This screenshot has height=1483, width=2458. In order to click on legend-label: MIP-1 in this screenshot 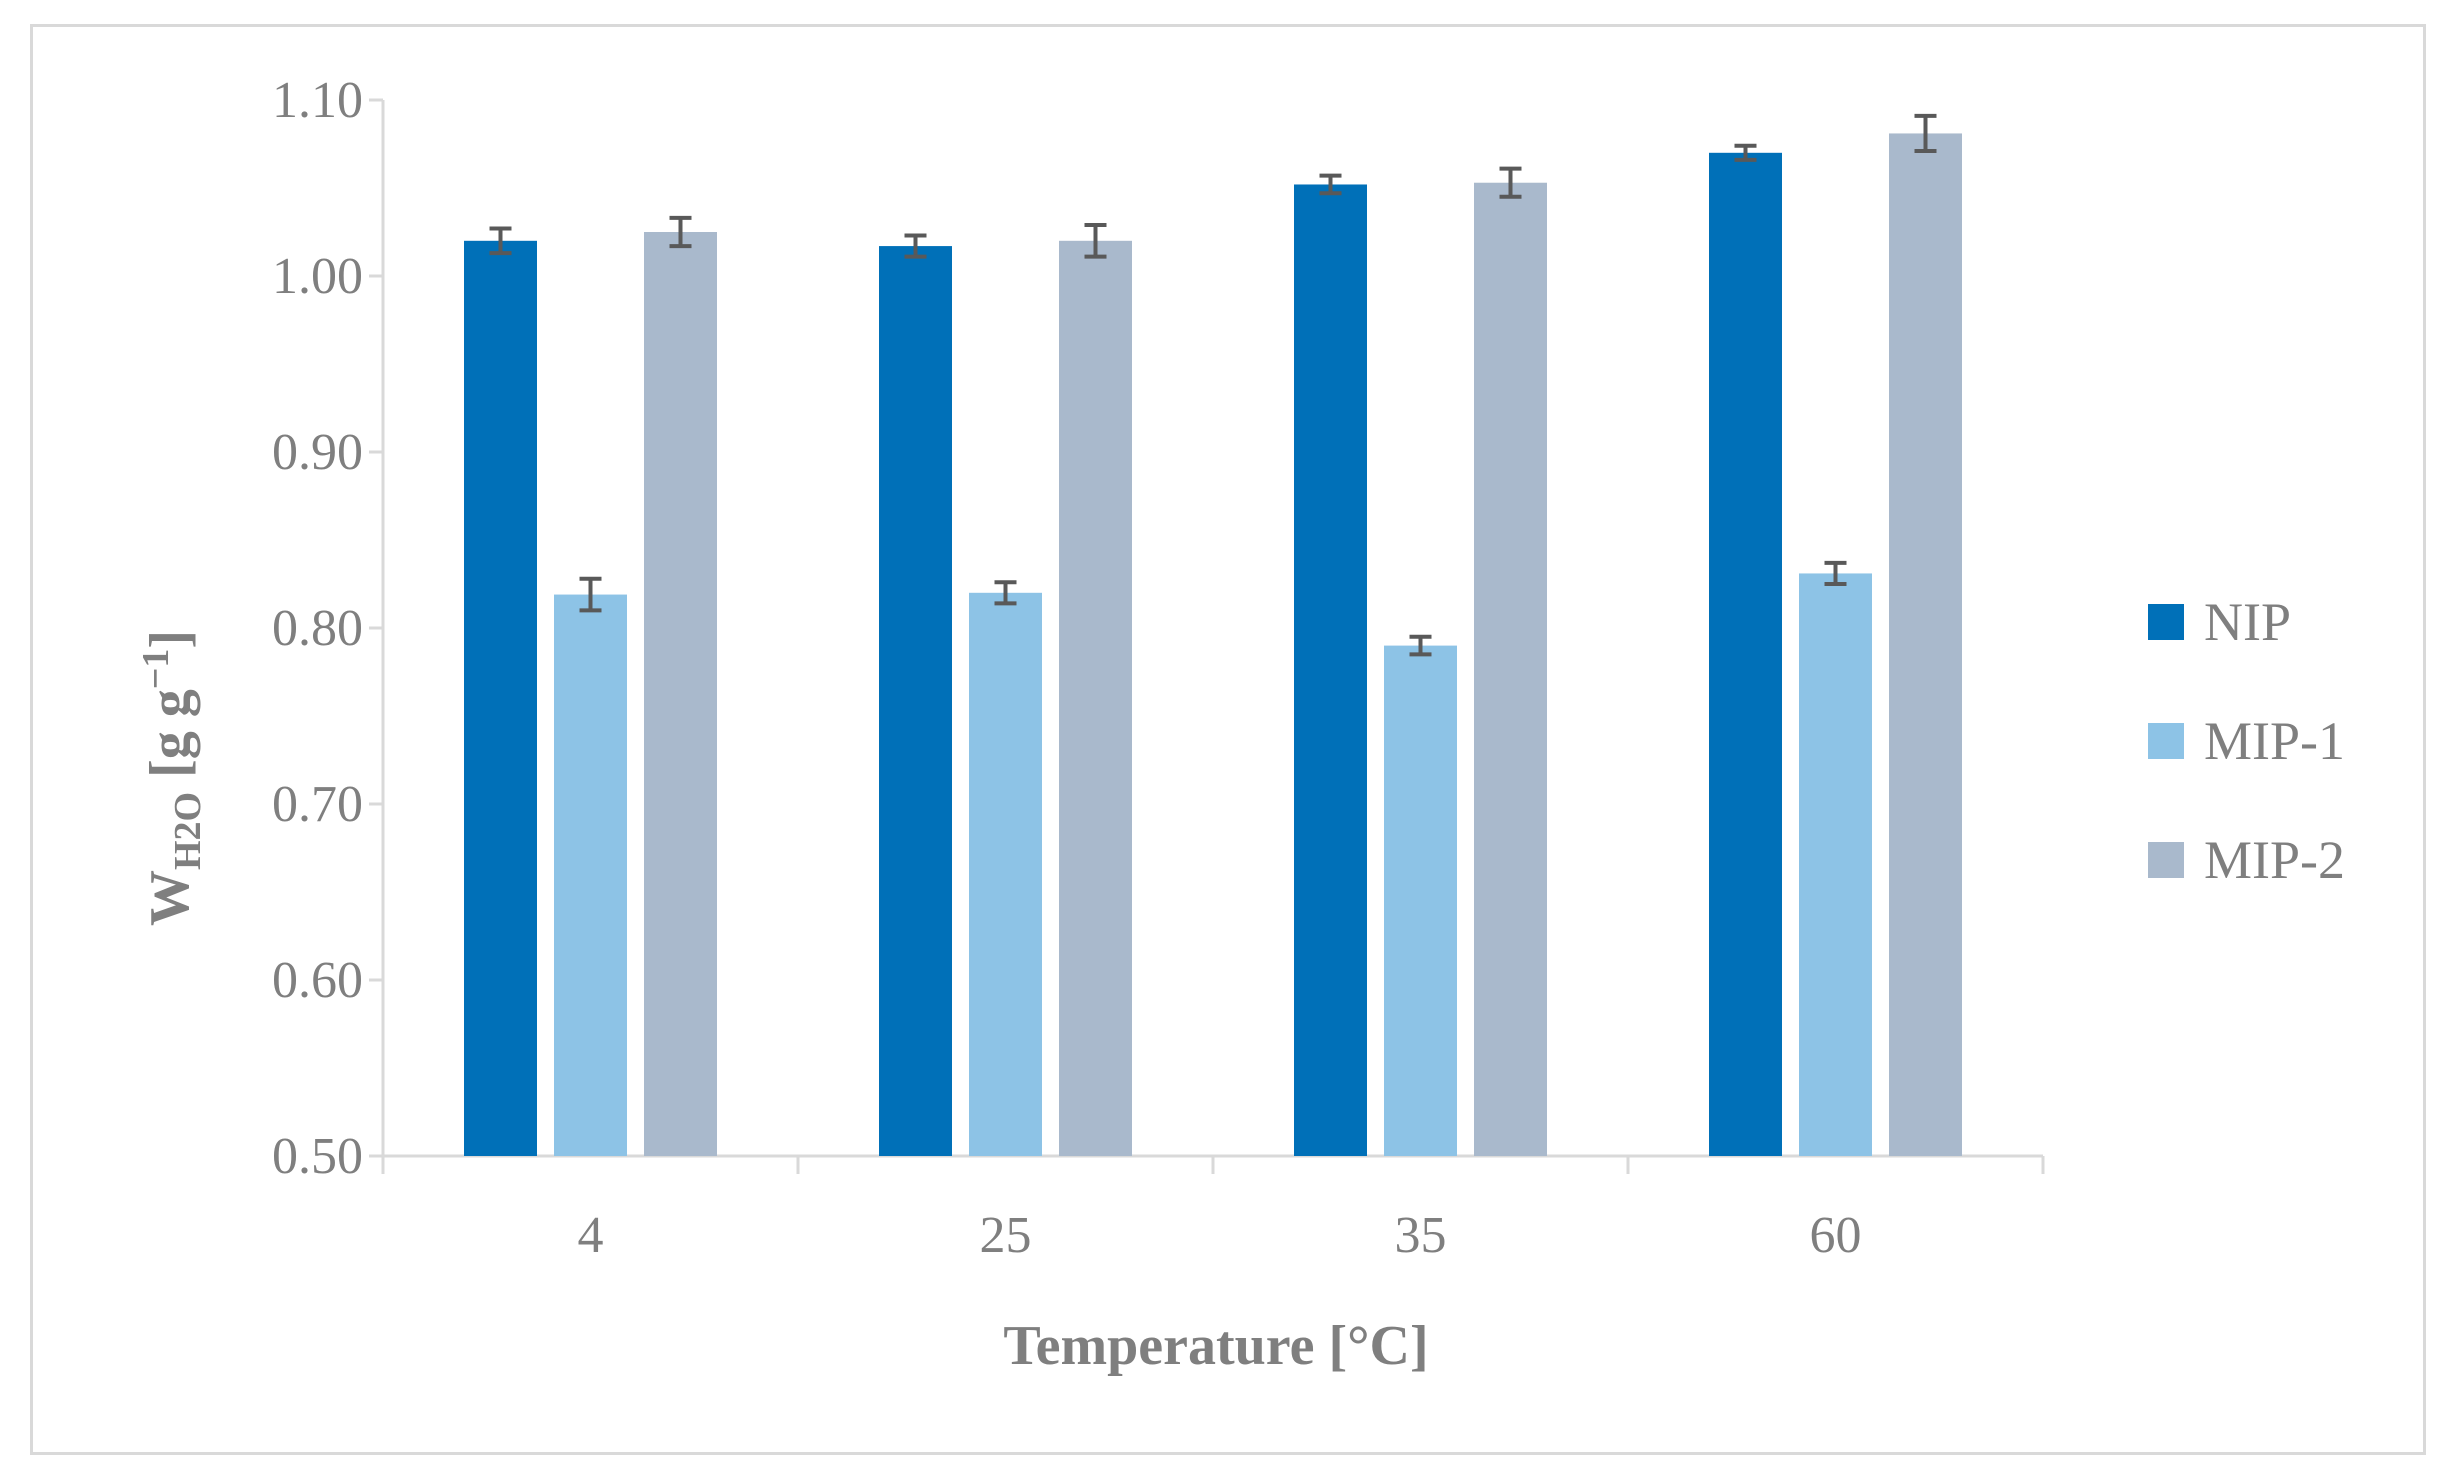, I will do `click(2274, 741)`.